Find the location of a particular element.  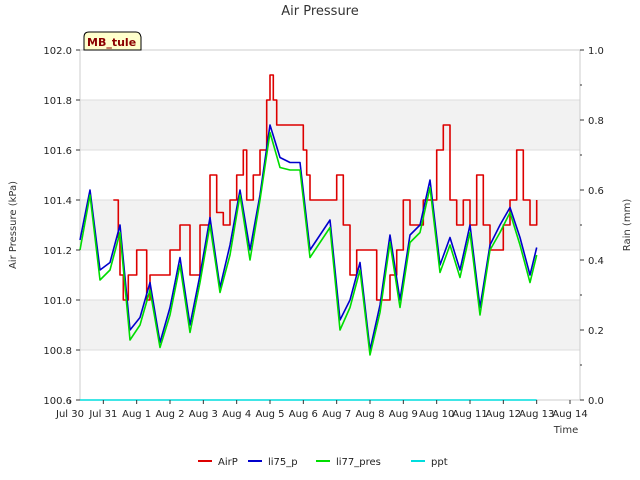

y-tick-label: 101.0 is located at coordinates (57, 301).